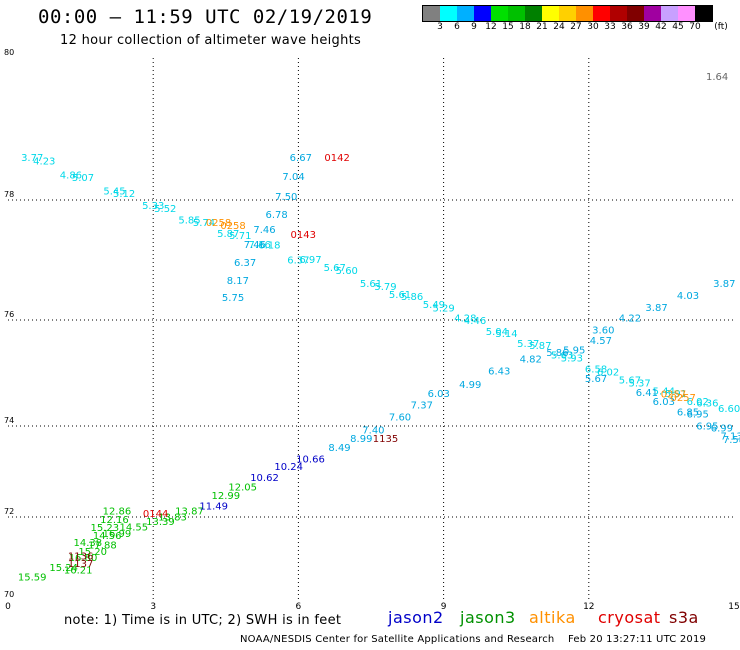  Describe the element at coordinates (107, 536) in the screenshot. I see `wave-height-label: 14.56` at that location.